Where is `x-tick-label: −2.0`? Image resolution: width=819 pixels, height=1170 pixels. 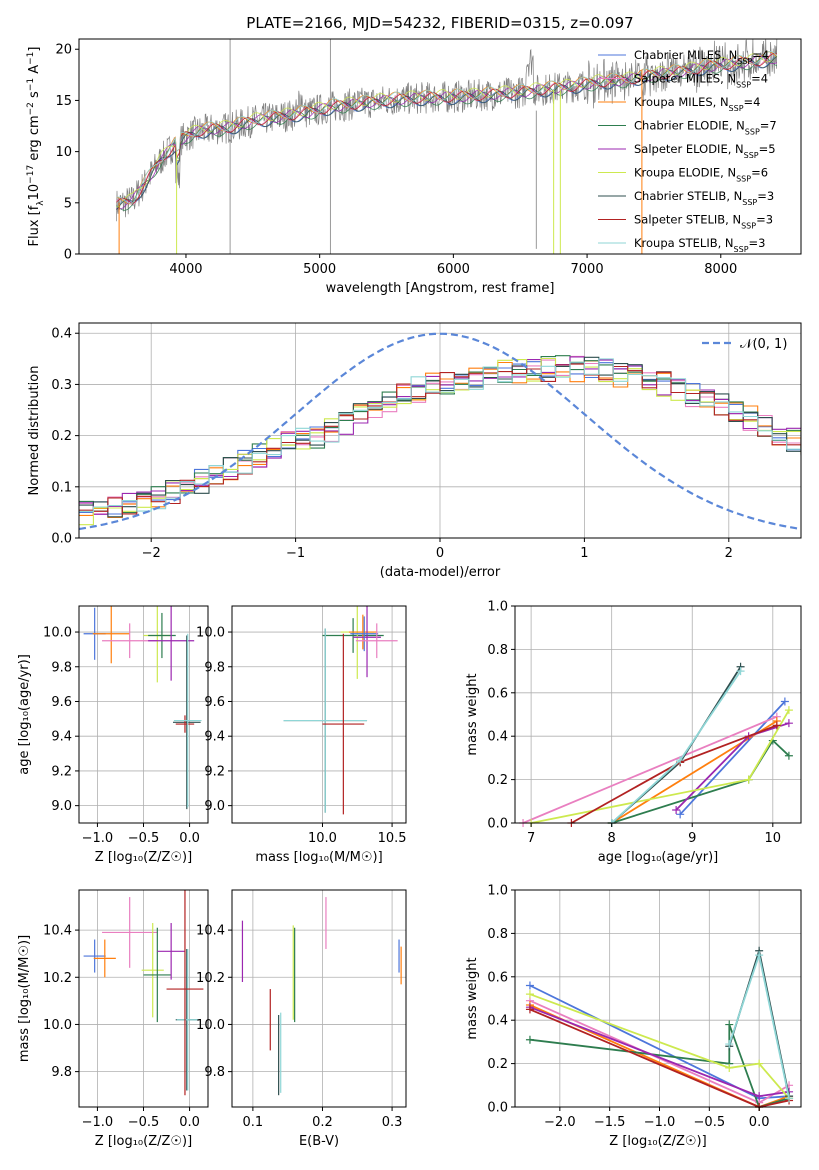 x-tick-label: −2.0 is located at coordinates (560, 1122).